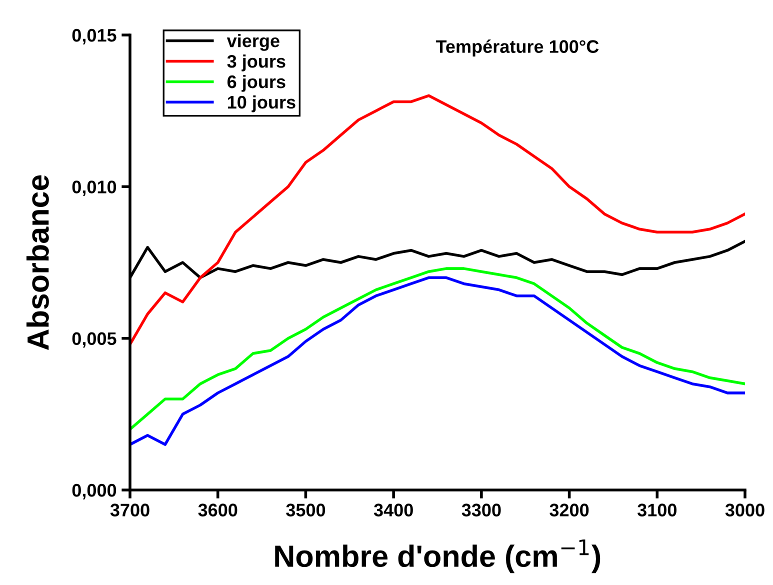  I want to click on x-tick-label: 3100, so click(656, 510).